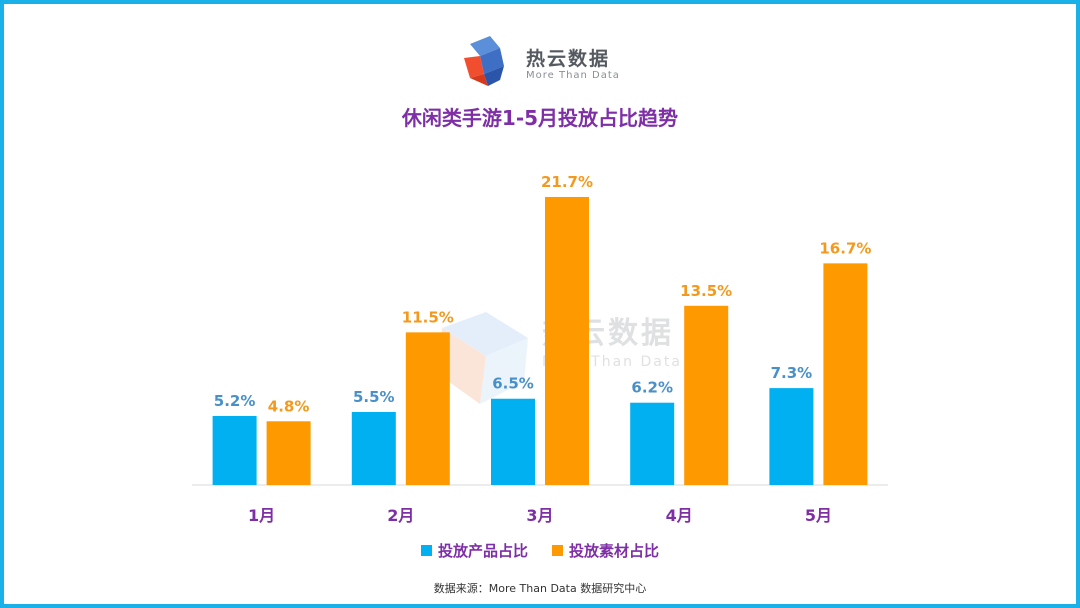 The height and width of the screenshot is (608, 1080). I want to click on data-label-material: 13.5%, so click(706, 291).